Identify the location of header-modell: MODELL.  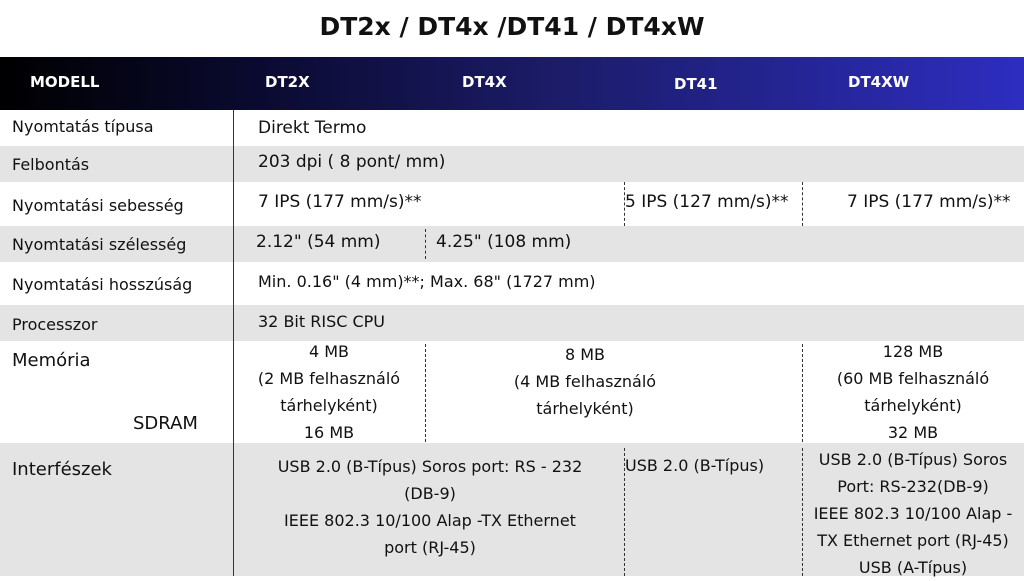
(65, 82).